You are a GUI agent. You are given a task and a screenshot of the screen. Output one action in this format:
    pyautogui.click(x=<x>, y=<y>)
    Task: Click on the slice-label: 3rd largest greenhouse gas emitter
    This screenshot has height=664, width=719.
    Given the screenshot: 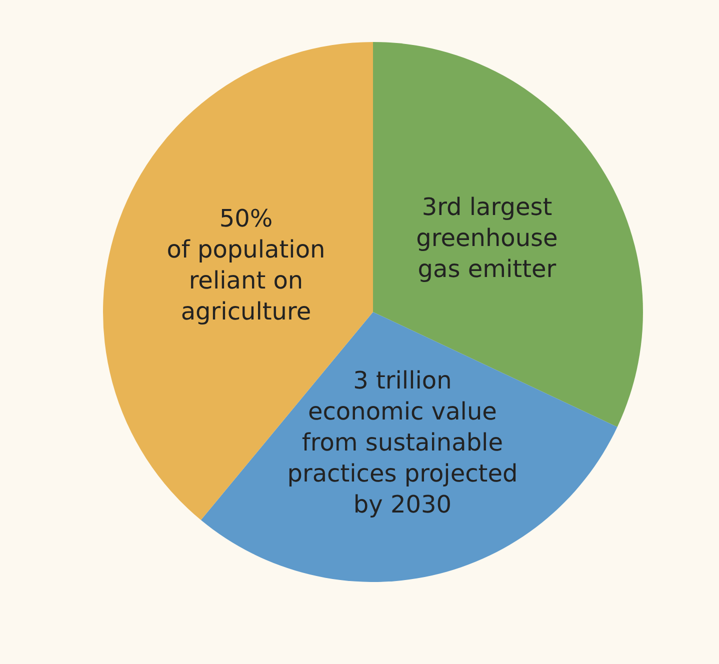 What is the action you would take?
    pyautogui.click(x=487, y=238)
    